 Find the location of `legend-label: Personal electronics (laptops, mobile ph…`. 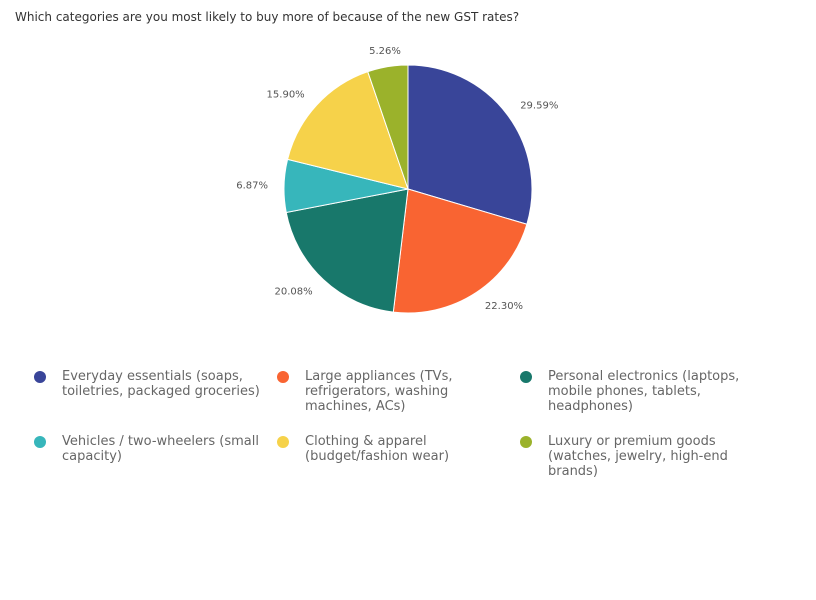

legend-label: Personal electronics (laptops, mobile ph… is located at coordinates (644, 391).